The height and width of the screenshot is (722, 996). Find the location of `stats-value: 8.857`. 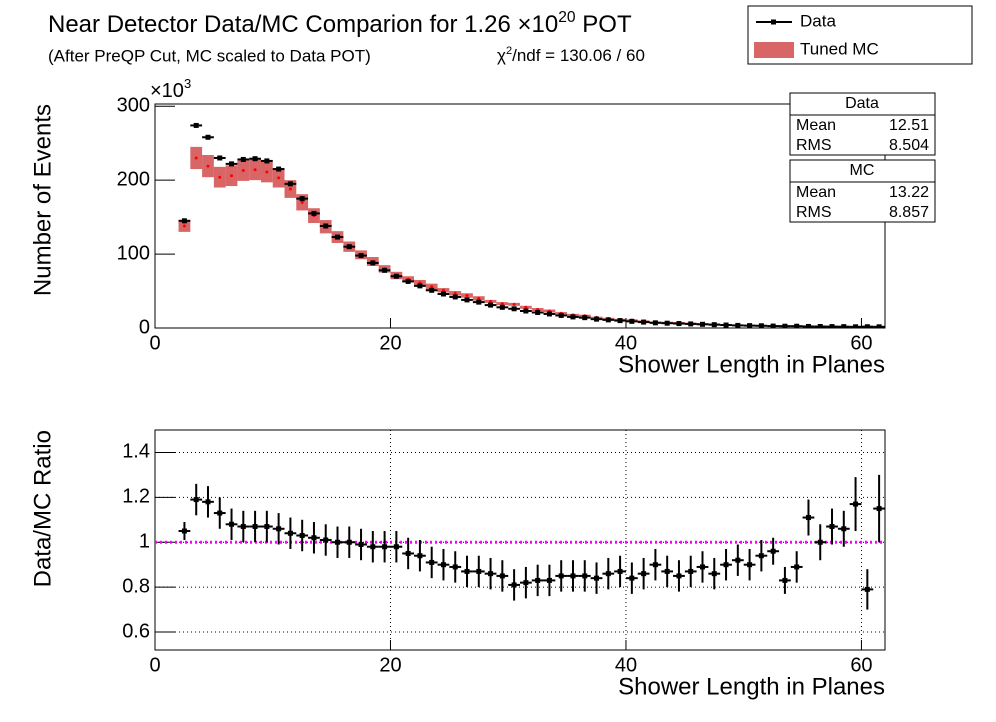

stats-value: 8.857 is located at coordinates (909, 212).